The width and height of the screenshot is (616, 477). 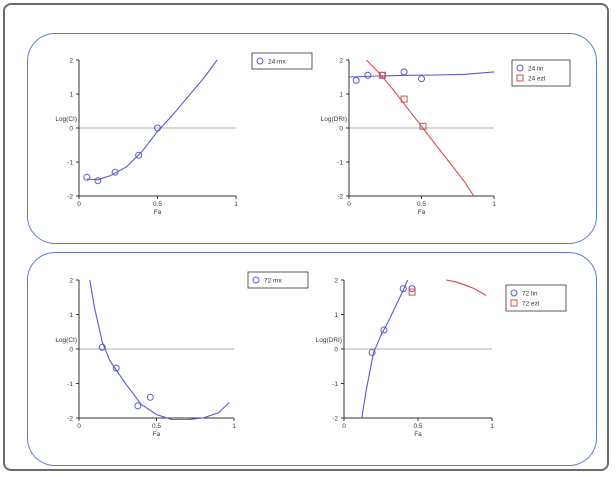 What do you see at coordinates (530, 294) in the screenshot?
I see `legend-label: 72 lin` at bounding box center [530, 294].